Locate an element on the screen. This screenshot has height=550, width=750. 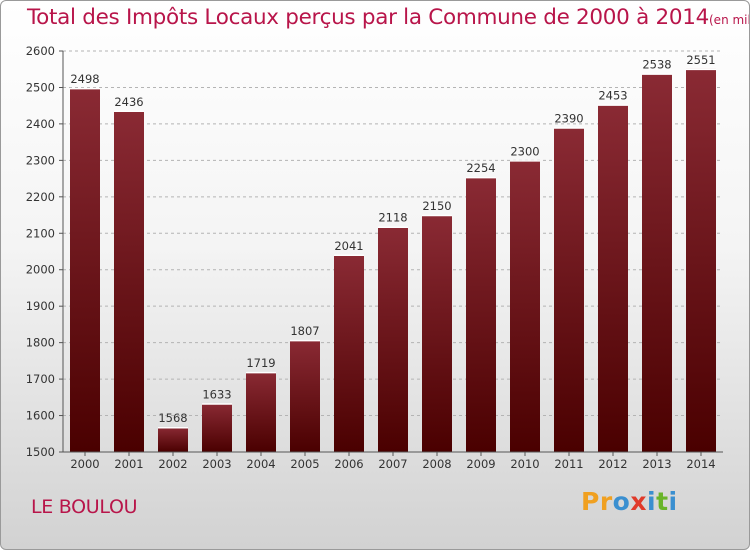
data-label: 2453 is located at coordinates (612, 96).